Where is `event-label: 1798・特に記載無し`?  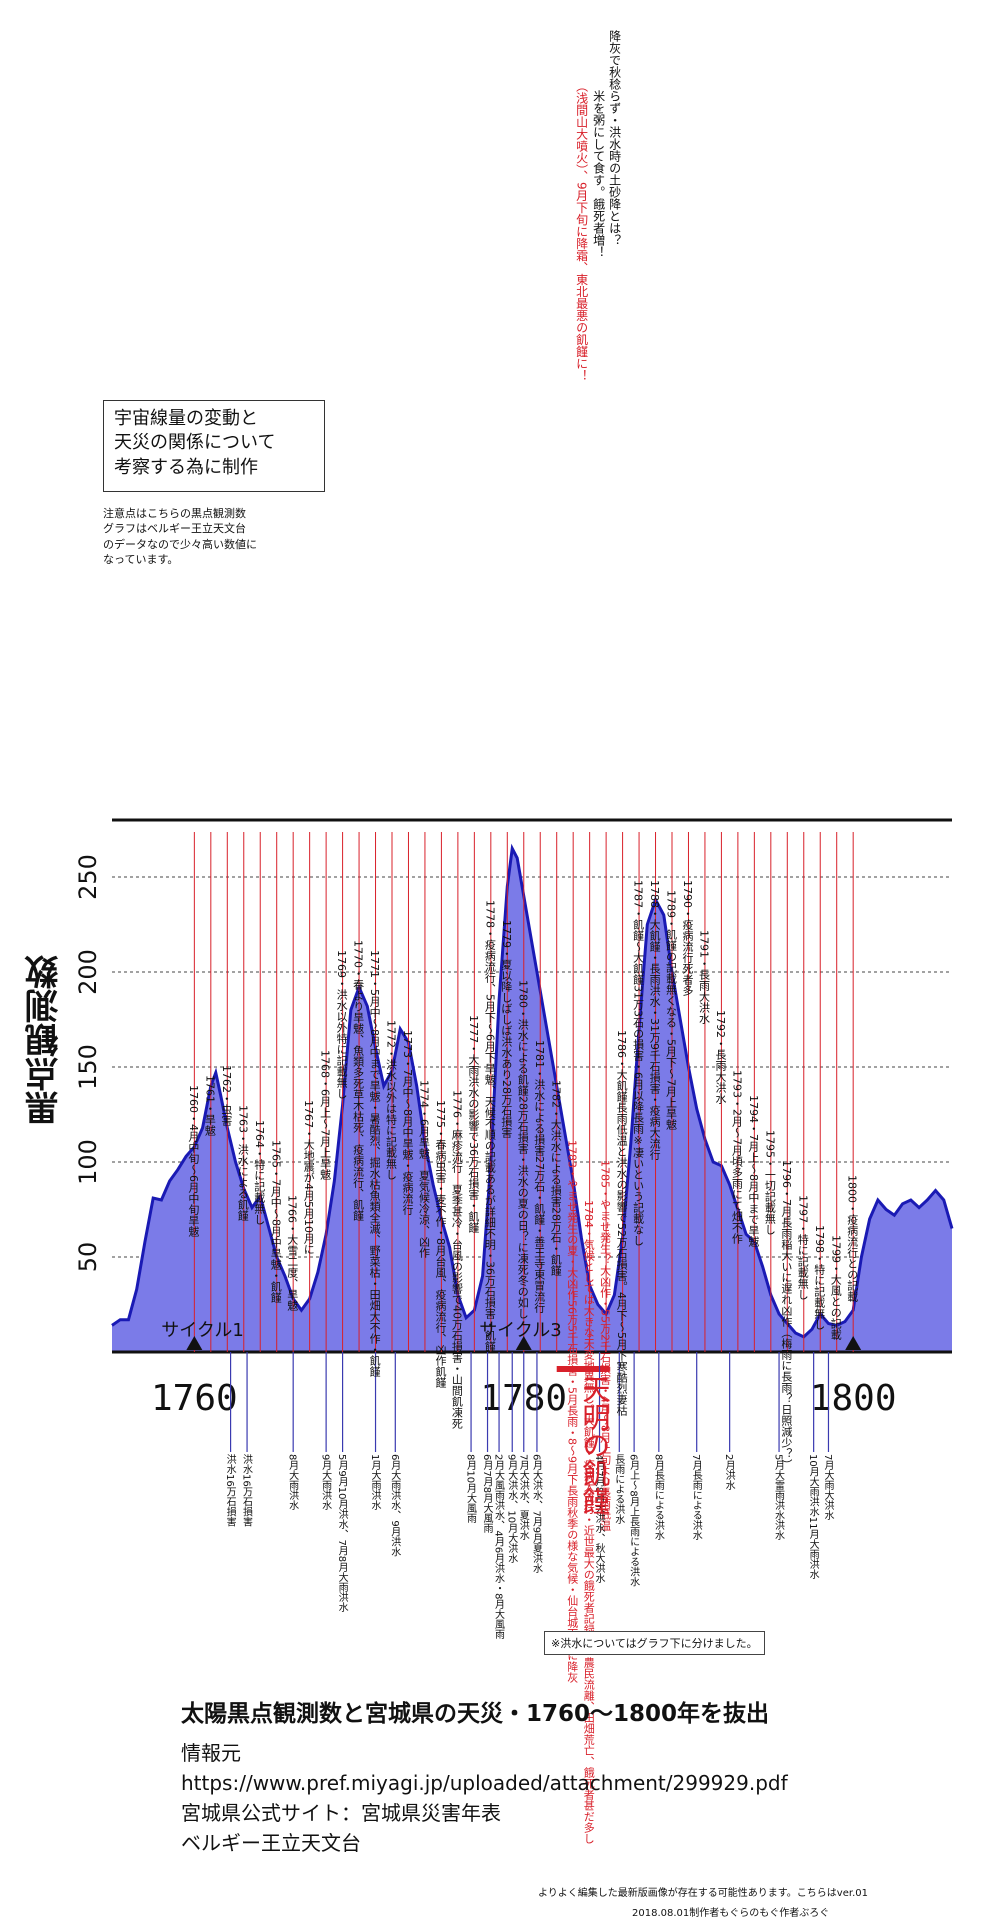
event-label: 1798・特に記載無し is located at coordinates (819, 1277).